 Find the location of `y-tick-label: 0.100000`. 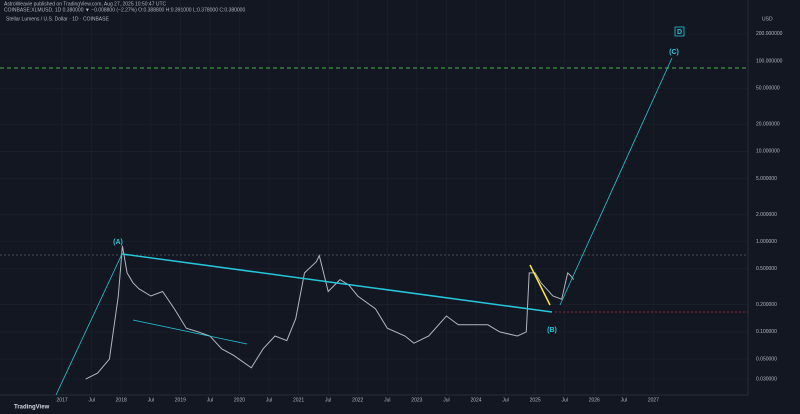

y-tick-label: 0.100000 is located at coordinates (766, 332).